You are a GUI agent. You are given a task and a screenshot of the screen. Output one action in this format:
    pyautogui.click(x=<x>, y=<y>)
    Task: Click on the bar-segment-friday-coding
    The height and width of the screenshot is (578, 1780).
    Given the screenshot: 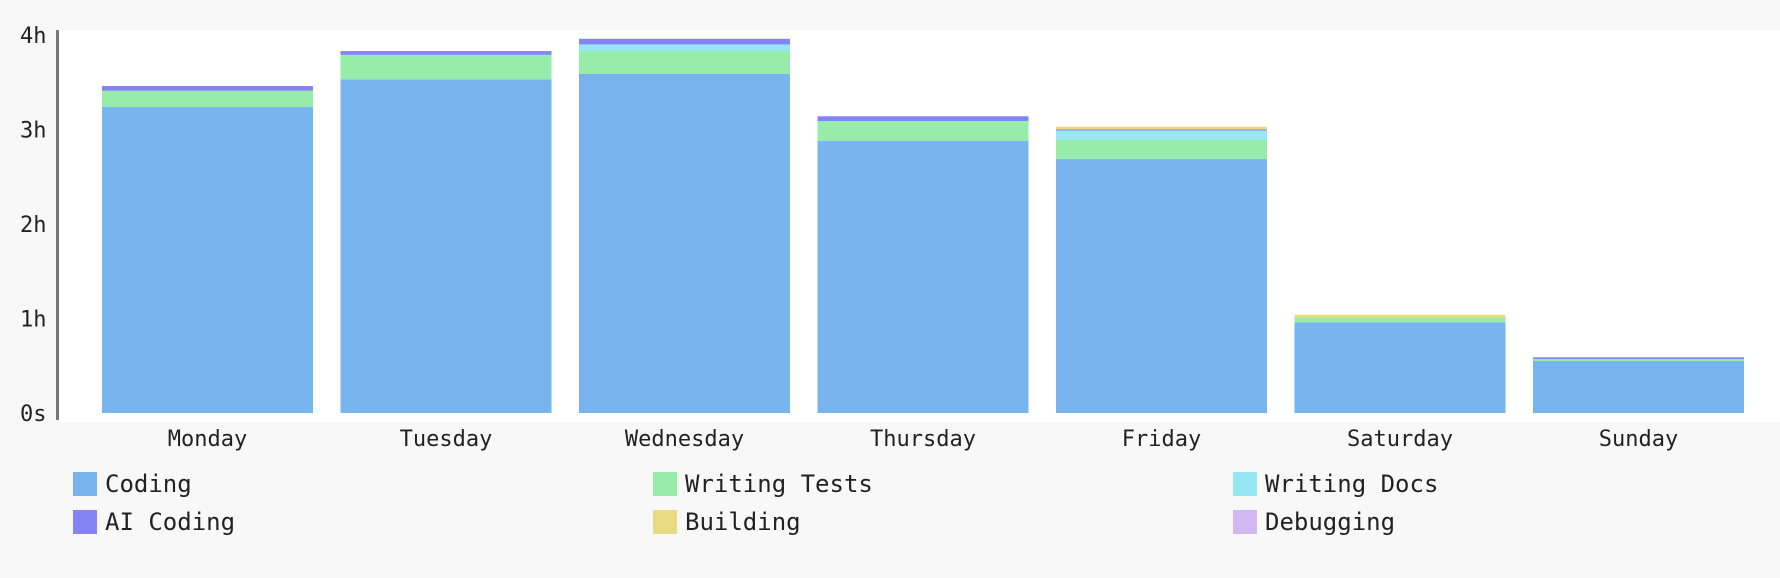 What is the action you would take?
    pyautogui.click(x=1161, y=285)
    